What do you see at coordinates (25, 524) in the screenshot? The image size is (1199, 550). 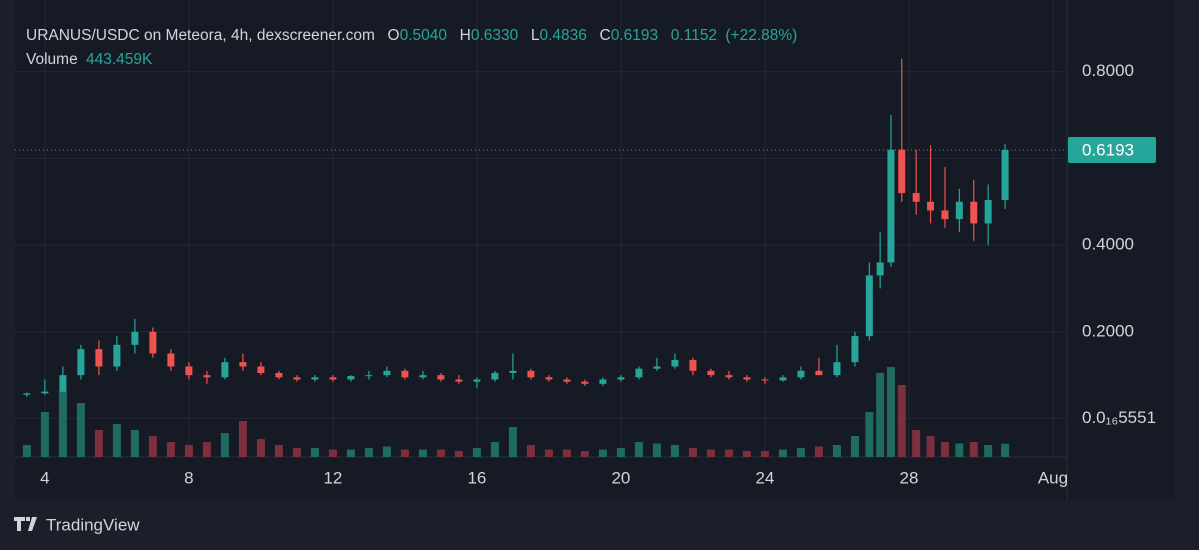 I see `brand-logo` at bounding box center [25, 524].